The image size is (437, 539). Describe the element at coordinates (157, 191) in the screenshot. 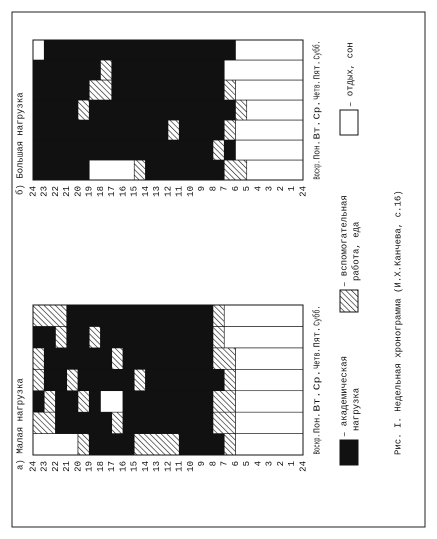

I see `hour-label: 13` at that location.